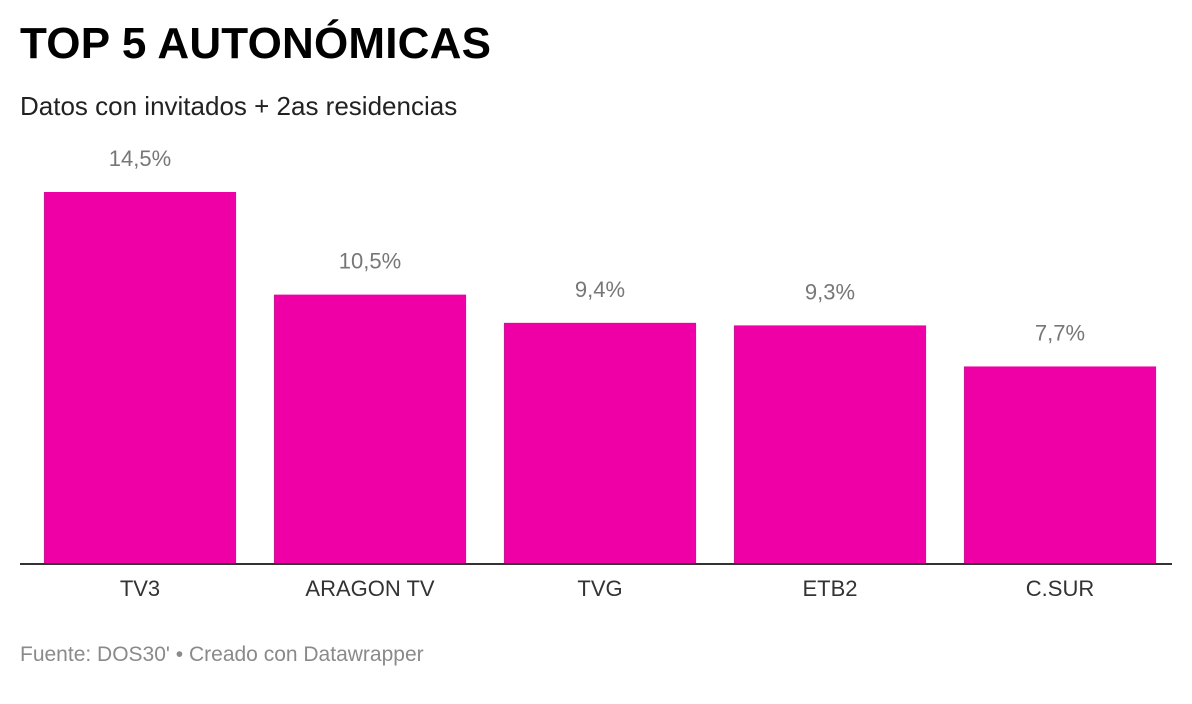 This screenshot has width=1192, height=704. What do you see at coordinates (599, 588) in the screenshot?
I see `category-label: TVG` at bounding box center [599, 588].